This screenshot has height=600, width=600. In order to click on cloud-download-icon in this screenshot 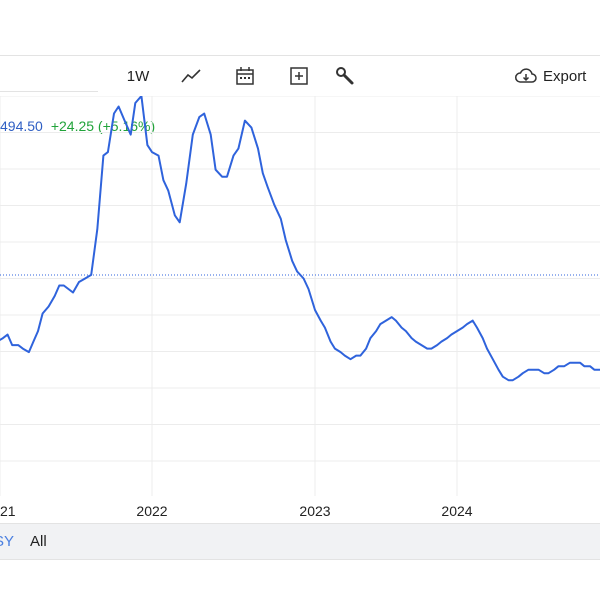, I will do `click(526, 75)`.